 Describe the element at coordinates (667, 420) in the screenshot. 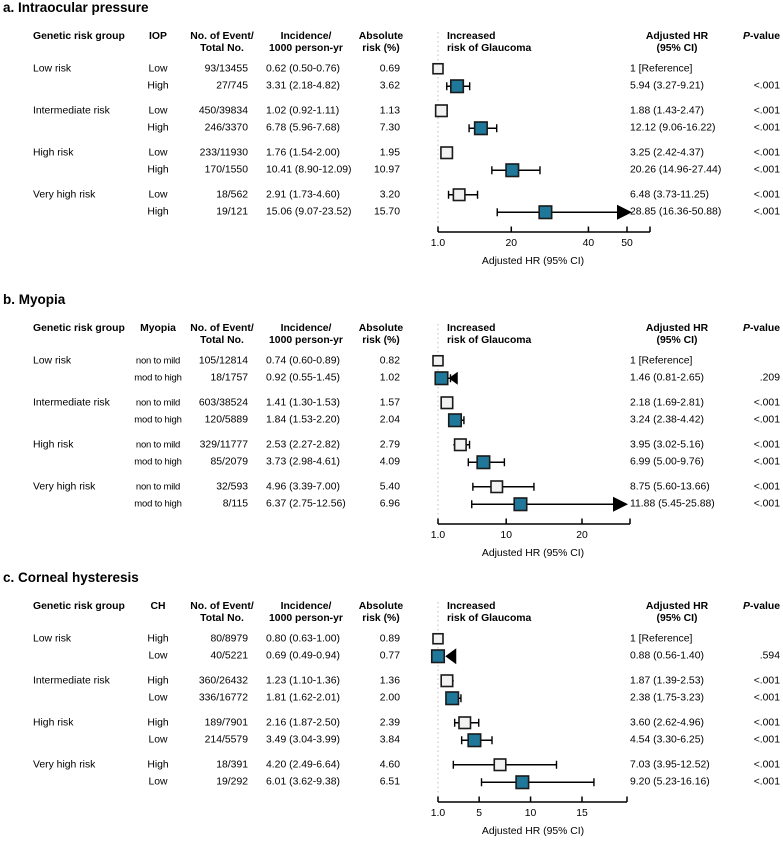

I see `cell-hr_text: 3.24 (2.38-4.42)` at that location.